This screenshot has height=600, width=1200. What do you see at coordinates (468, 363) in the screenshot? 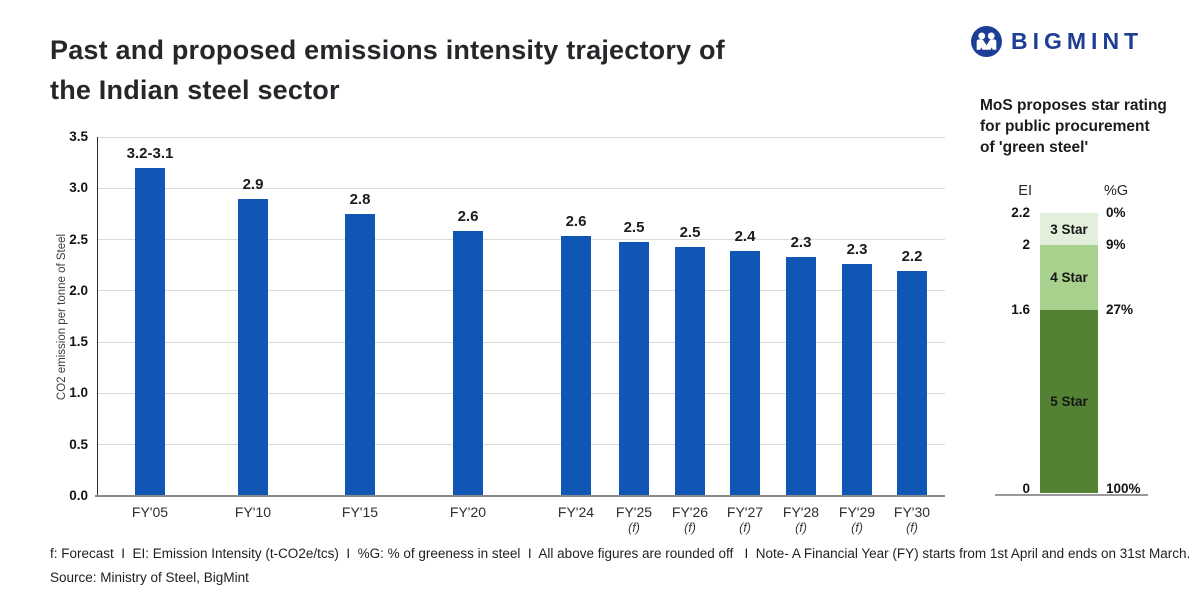
I see `bar-fy20` at bounding box center [468, 363].